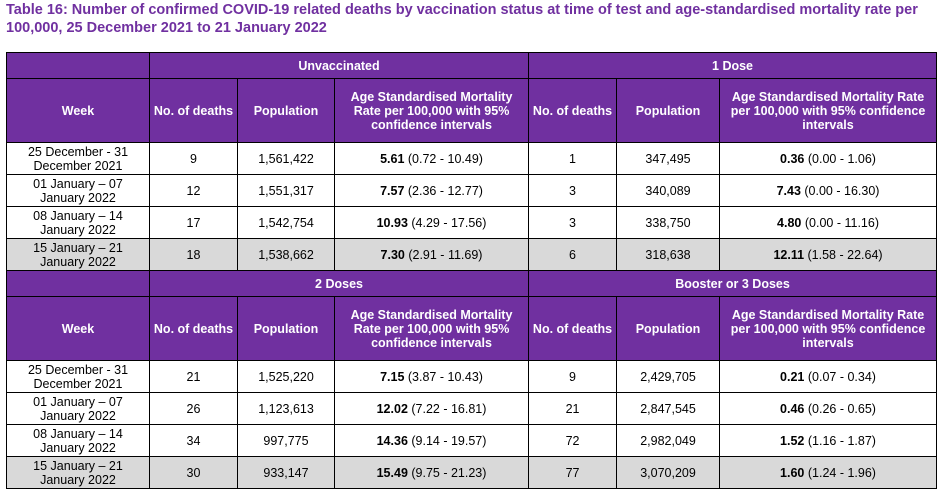 This screenshot has width=943, height=503. I want to click on rate-value: 14.36, so click(392, 440).